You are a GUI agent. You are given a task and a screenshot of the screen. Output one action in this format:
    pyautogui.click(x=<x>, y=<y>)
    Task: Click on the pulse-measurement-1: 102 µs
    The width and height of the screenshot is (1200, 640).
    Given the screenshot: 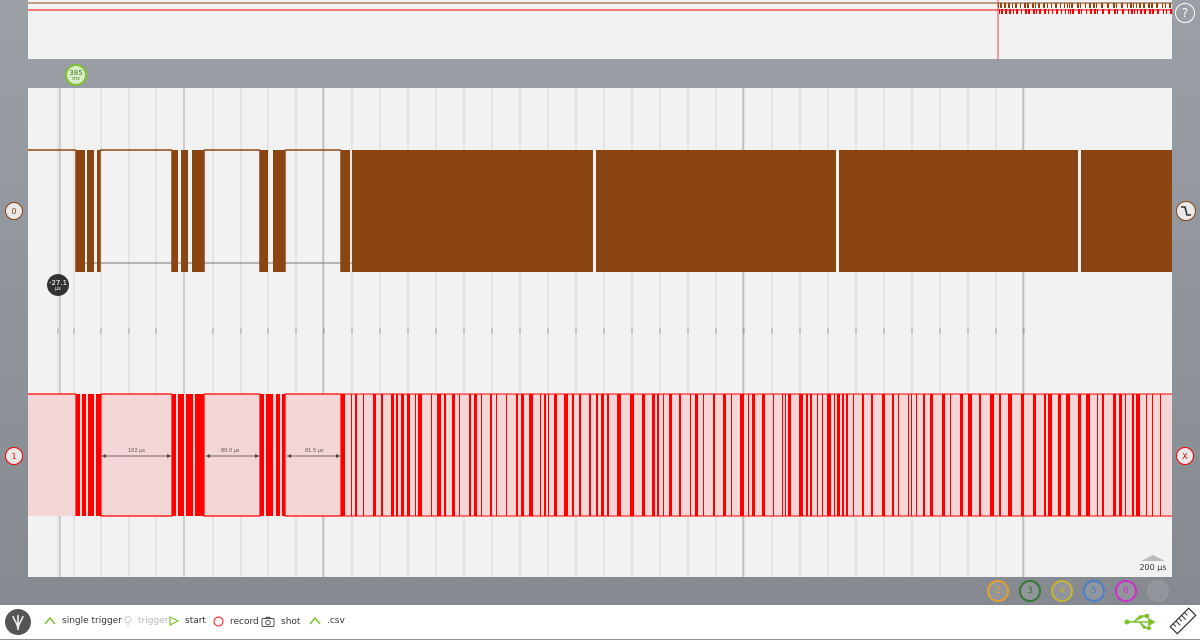 What is the action you would take?
    pyautogui.click(x=136, y=451)
    